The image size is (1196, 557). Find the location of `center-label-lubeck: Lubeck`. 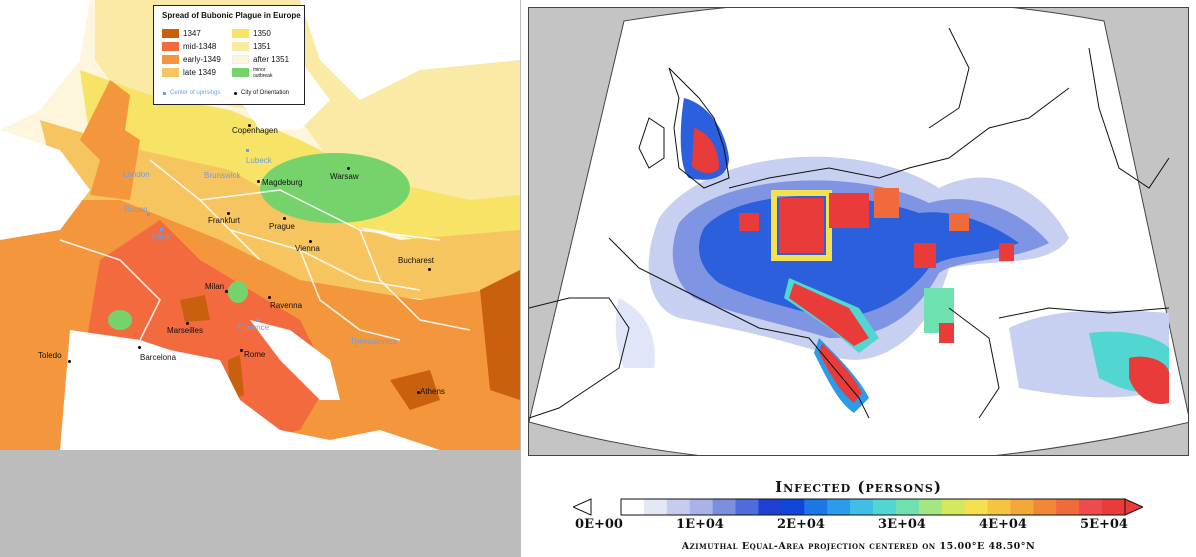

center-label-lubeck: Lubeck is located at coordinates (259, 160).